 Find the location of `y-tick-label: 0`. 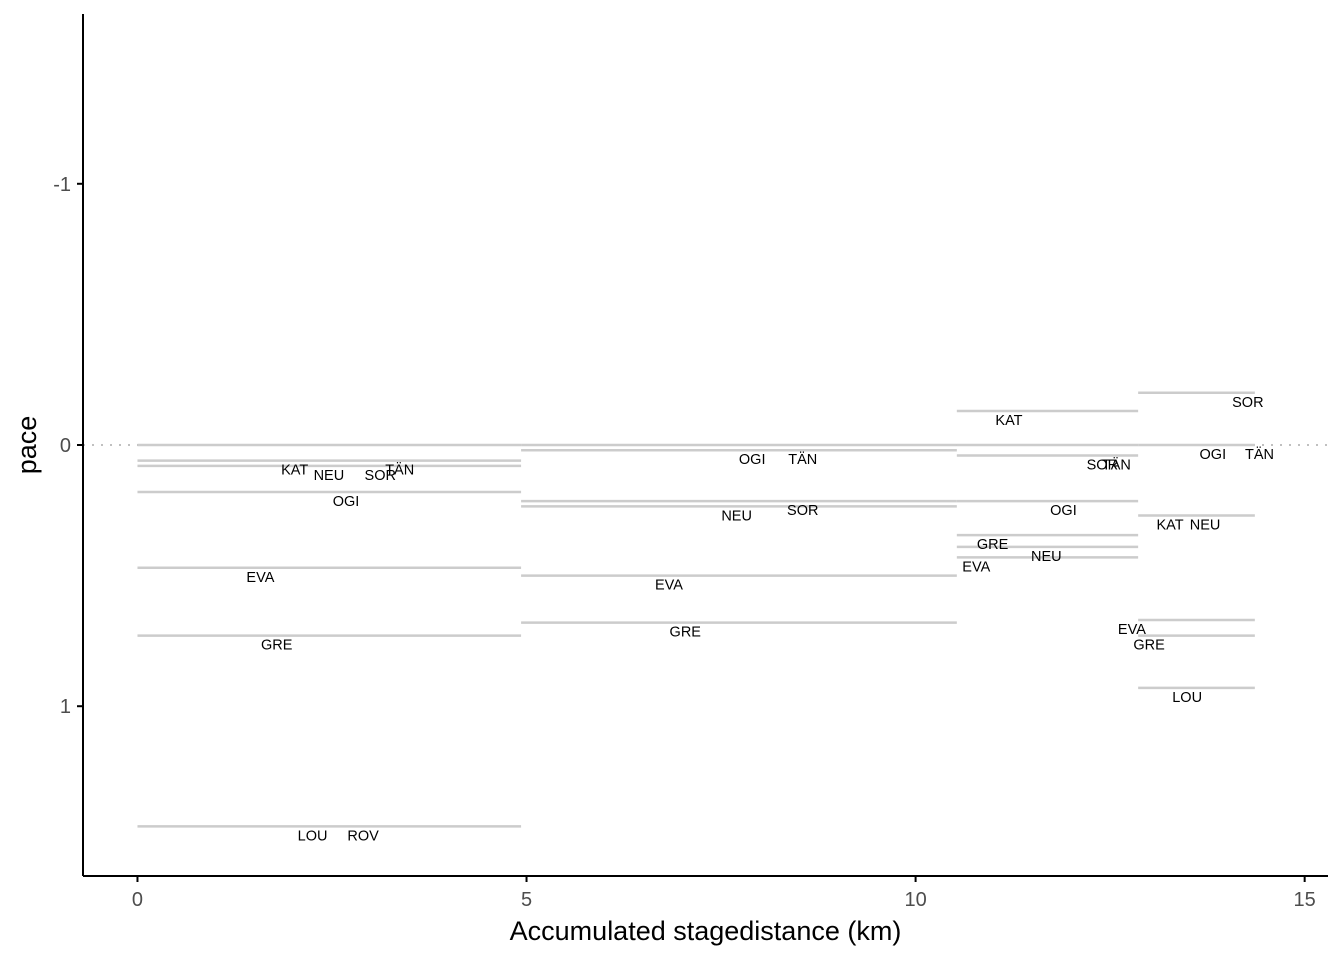

y-tick-label: 0 is located at coordinates (65, 446).